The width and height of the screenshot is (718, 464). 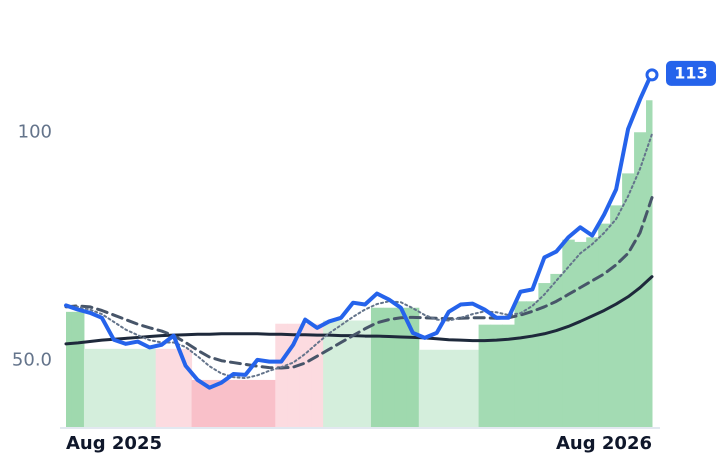 I want to click on series-line, so click(x=359, y=310).